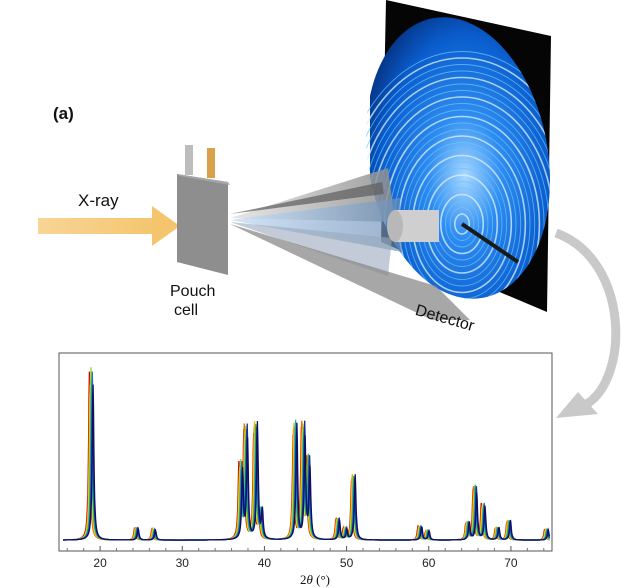 The width and height of the screenshot is (640, 588). Describe the element at coordinates (182, 563) in the screenshot. I see `x-tick-label: 30` at that location.